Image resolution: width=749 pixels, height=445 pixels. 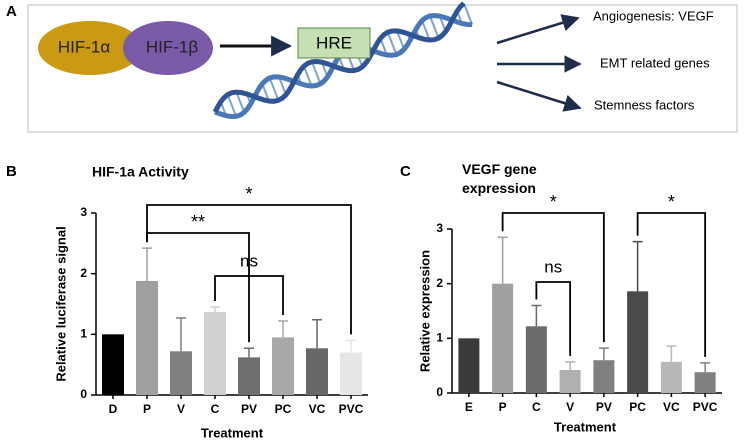 What do you see at coordinates (60, 303) in the screenshot?
I see `y-axis-label: Relative luciferase signal` at bounding box center [60, 303].